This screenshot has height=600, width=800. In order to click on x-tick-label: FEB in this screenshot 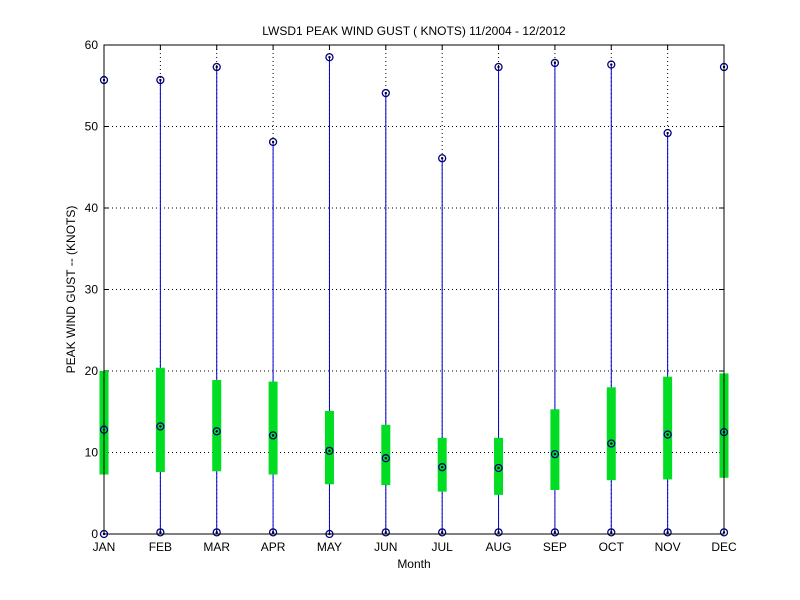, I will do `click(160, 547)`.